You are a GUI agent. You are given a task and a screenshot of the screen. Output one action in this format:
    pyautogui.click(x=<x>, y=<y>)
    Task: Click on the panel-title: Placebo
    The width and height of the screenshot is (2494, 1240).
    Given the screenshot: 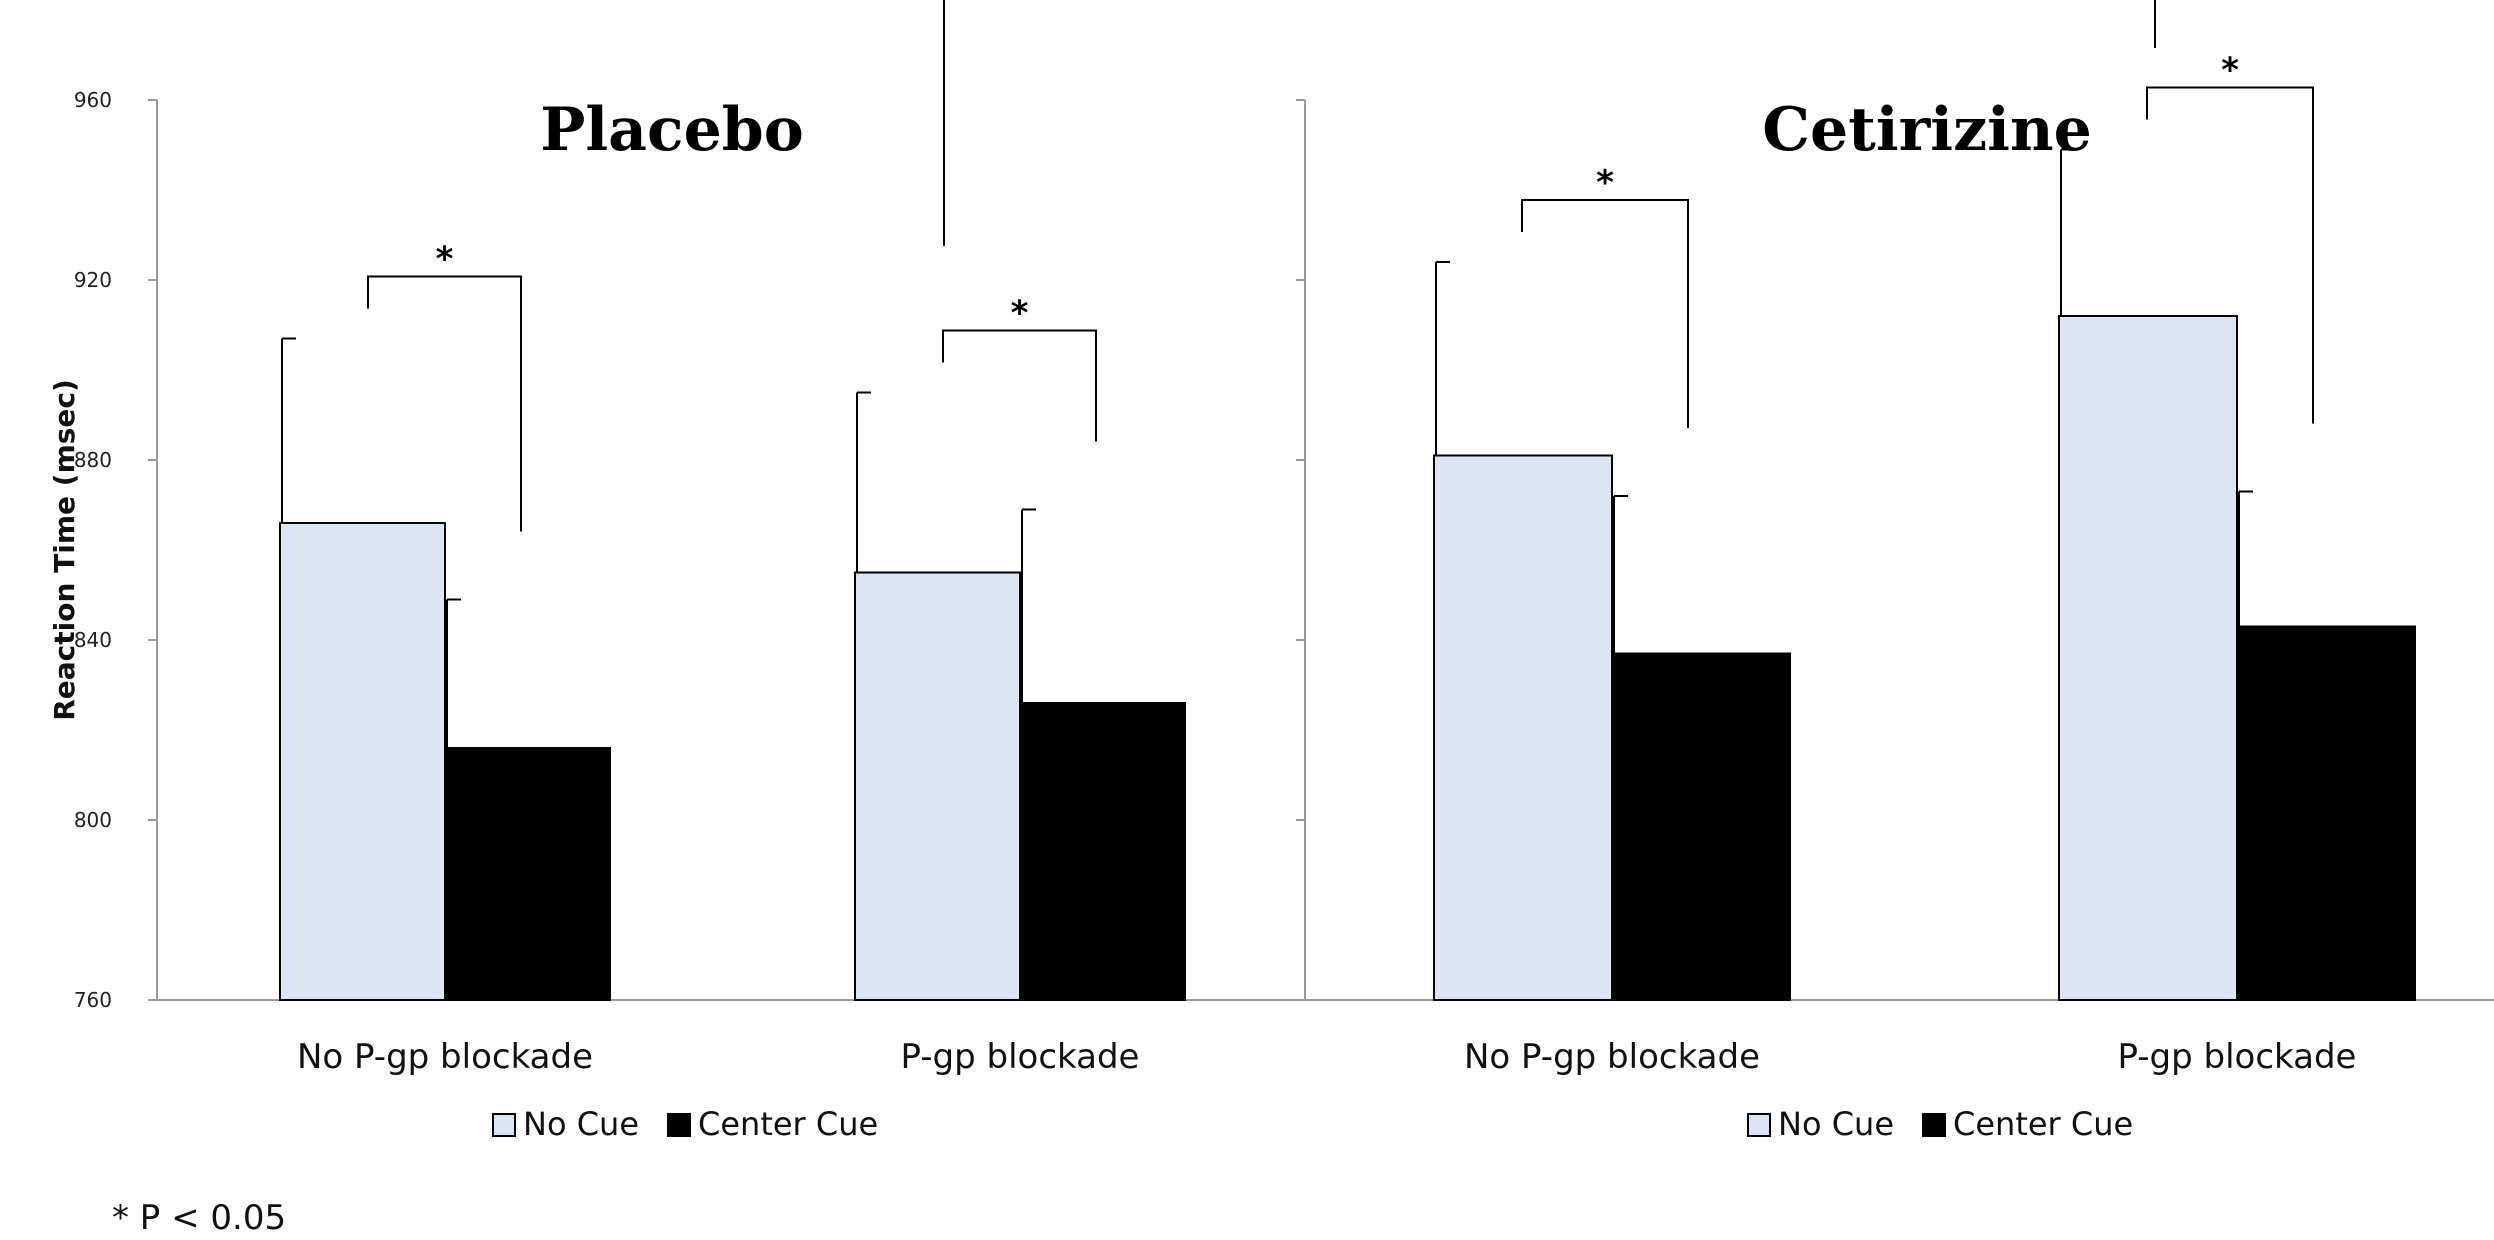 What is the action you would take?
    pyautogui.click(x=671, y=130)
    